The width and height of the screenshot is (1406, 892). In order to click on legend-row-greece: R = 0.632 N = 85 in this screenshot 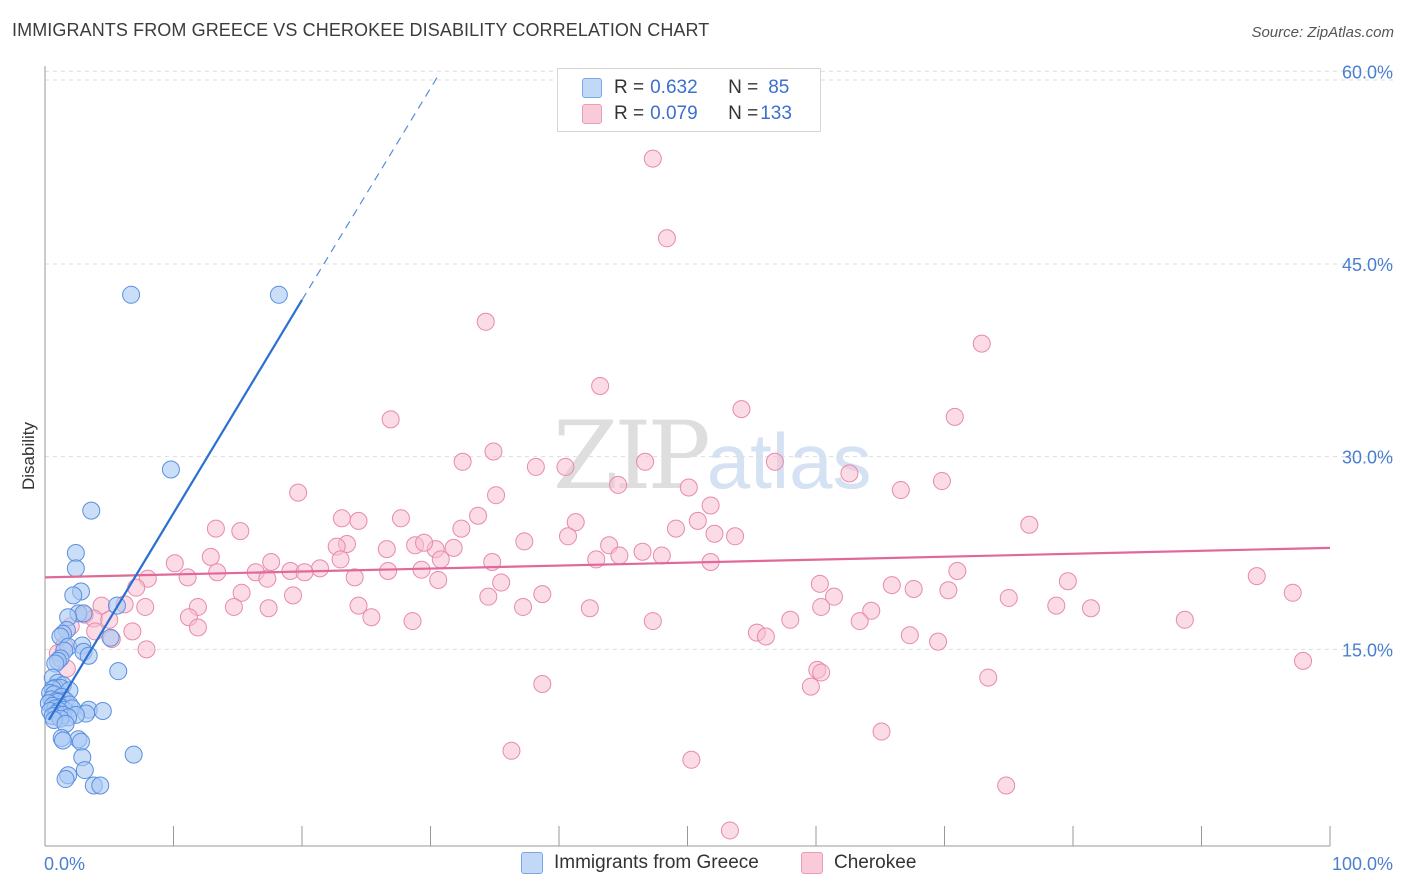, I will do `click(685, 88)`.